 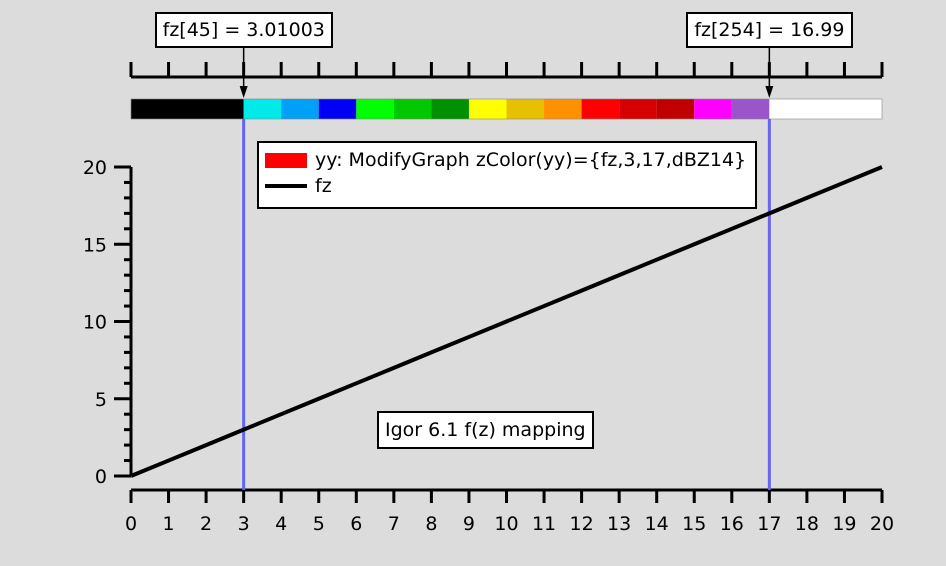 What do you see at coordinates (694, 524) in the screenshot?
I see `x-tick-label: 15` at bounding box center [694, 524].